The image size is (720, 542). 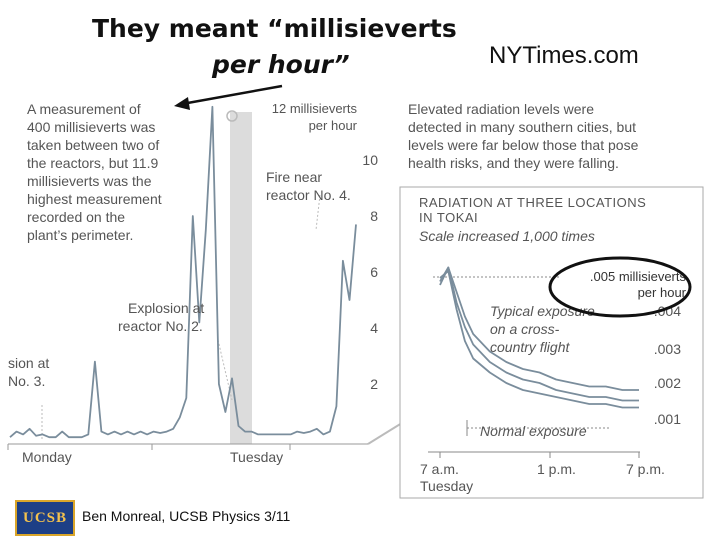 I want to click on y-axis-label: 12 millisieverts, so click(x=315, y=108).